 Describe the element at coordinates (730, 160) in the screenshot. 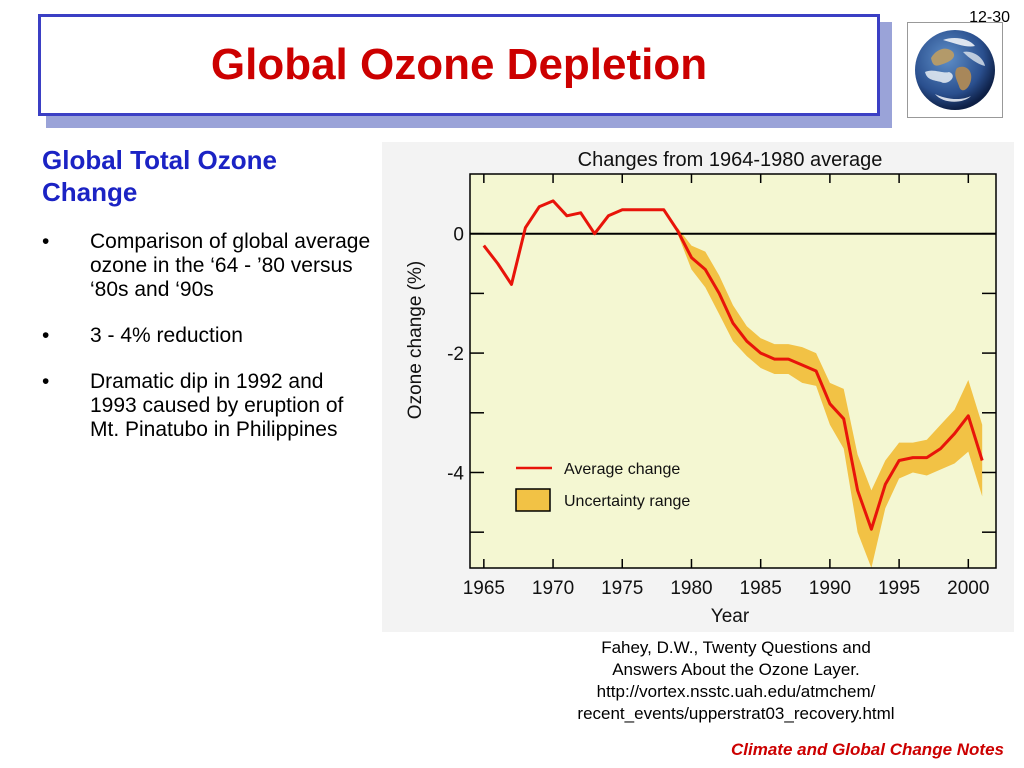

I see `chart-title: Changes from 1964-1980 average` at that location.